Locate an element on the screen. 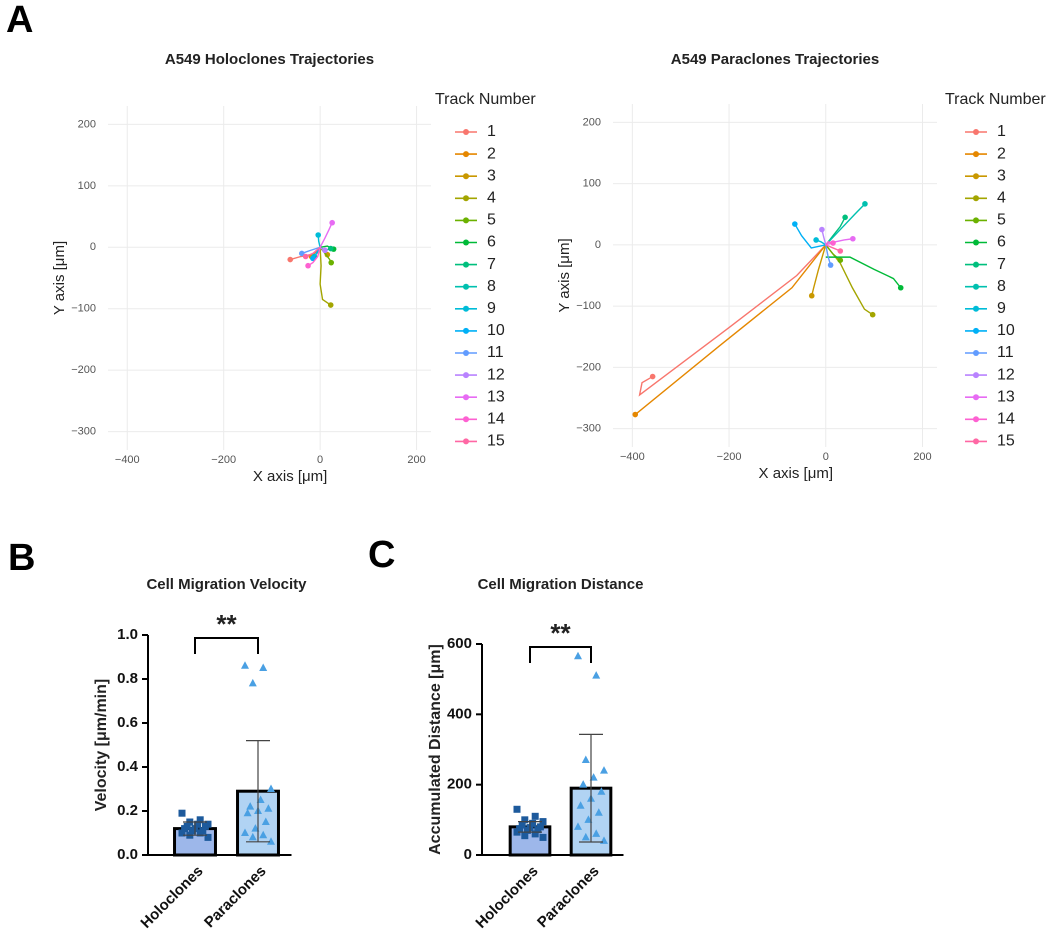 The height and width of the screenshot is (944, 1052). legend-label: 11 is located at coordinates (495, 352).